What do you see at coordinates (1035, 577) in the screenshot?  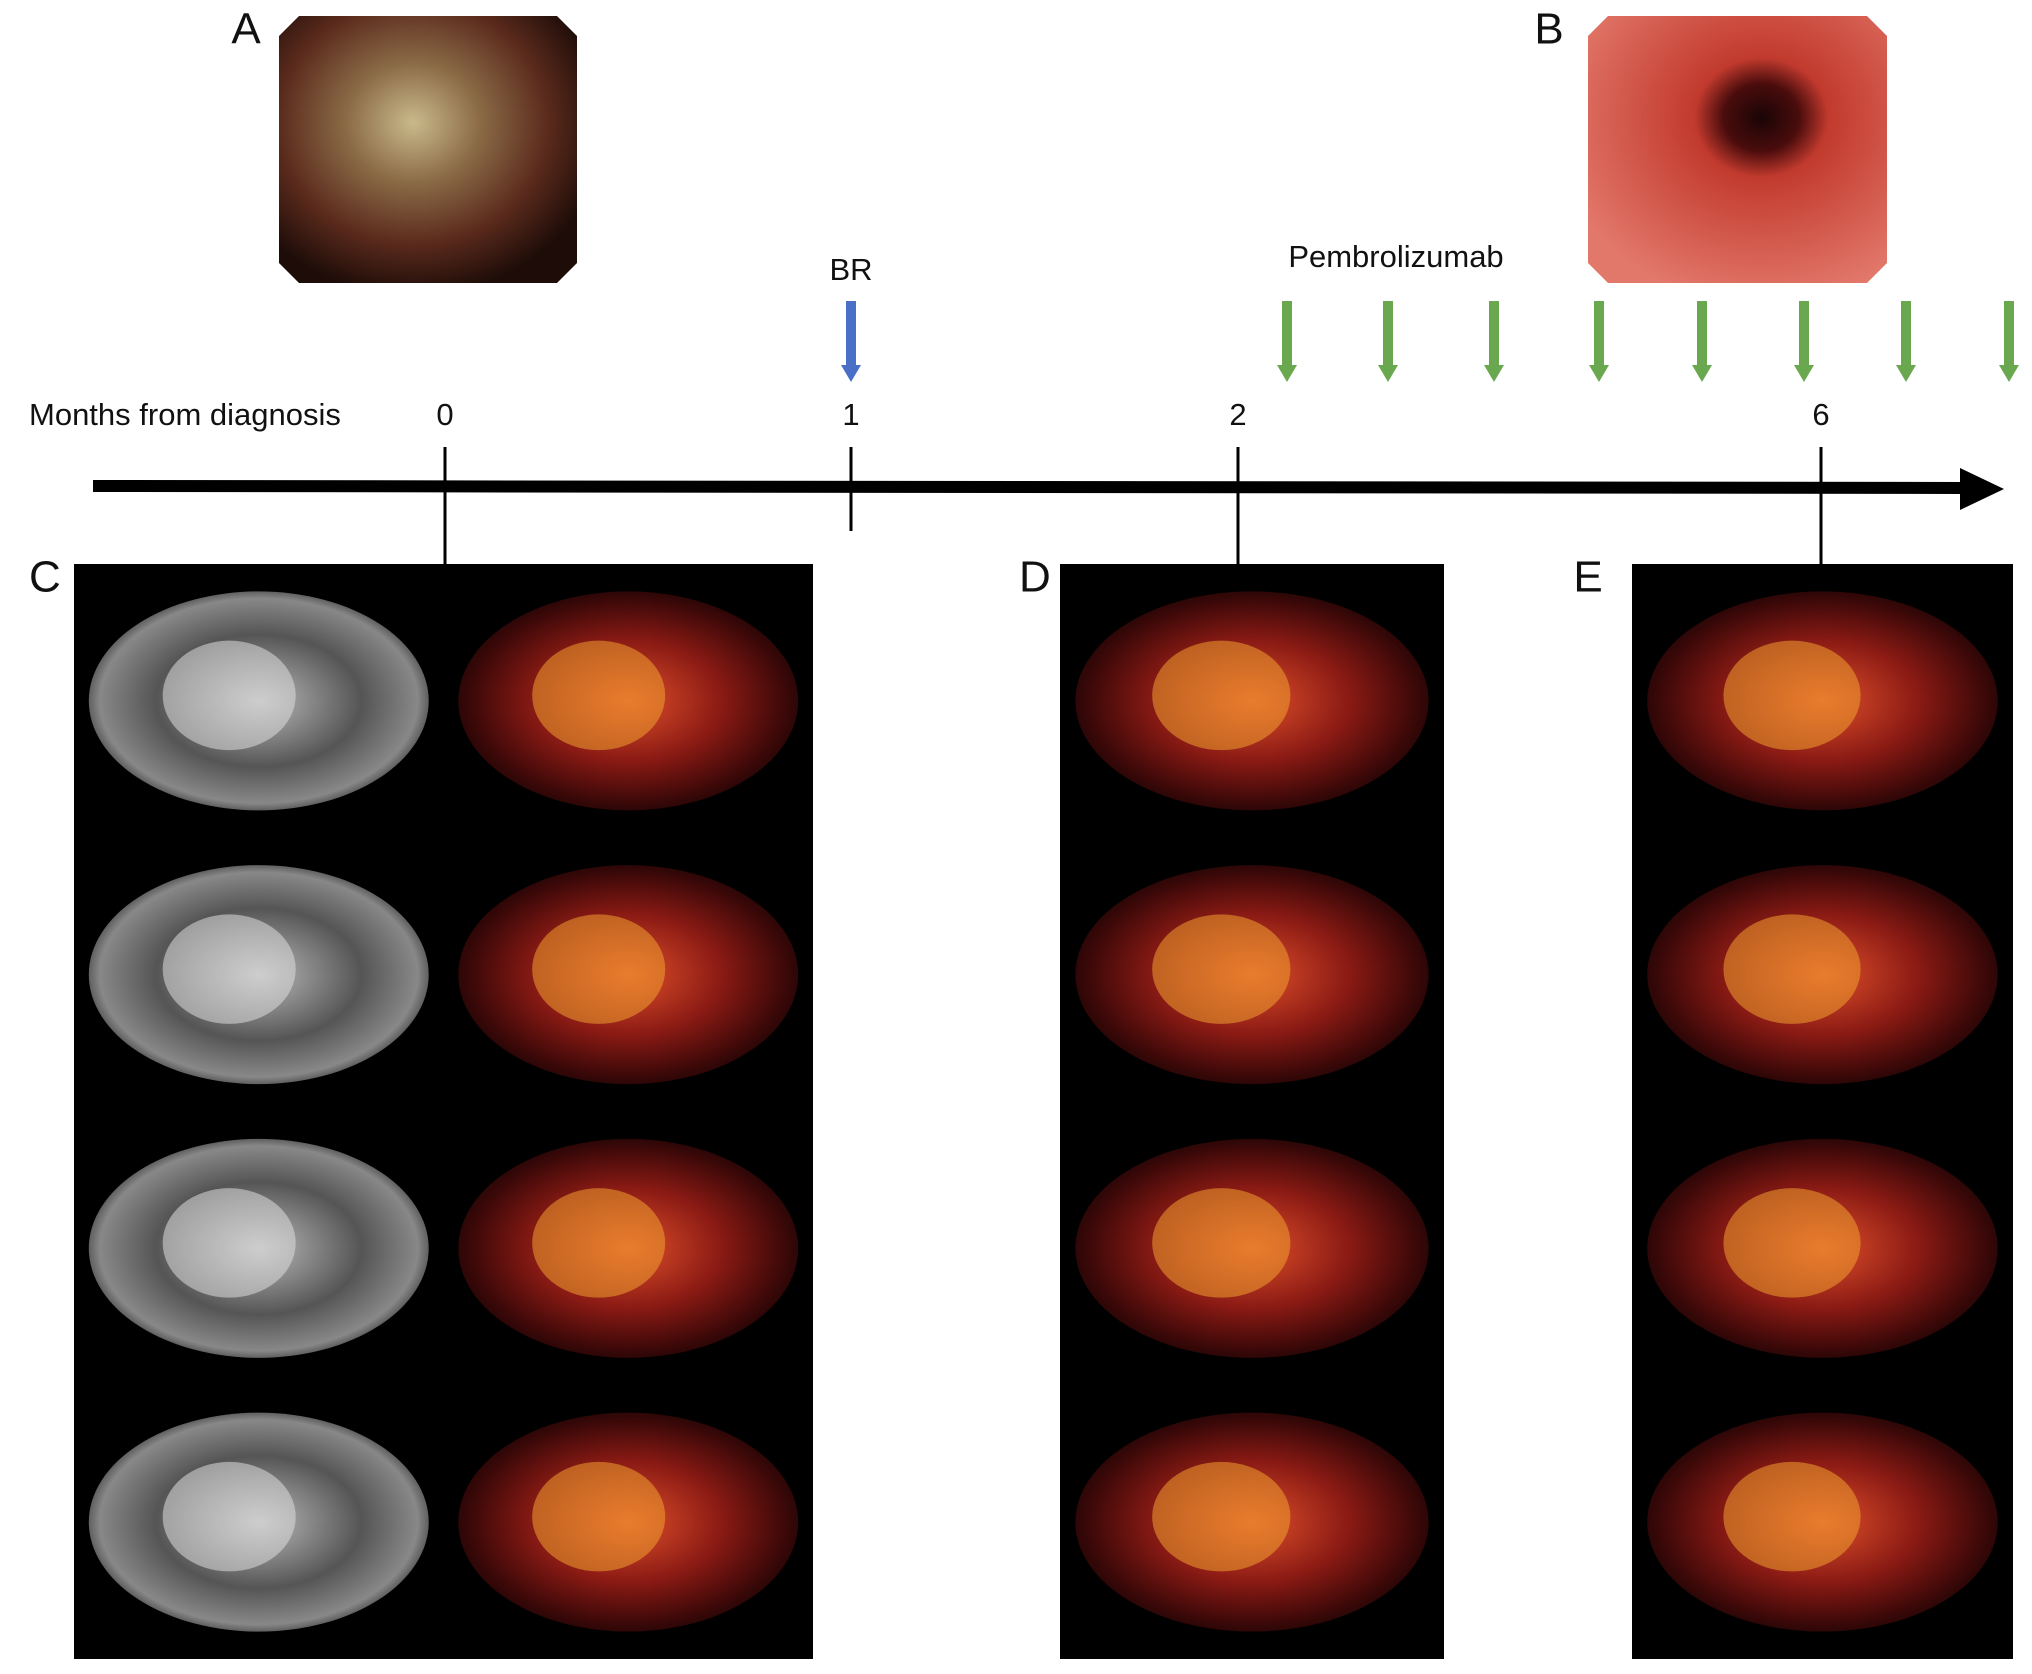 I see `panel-label: D` at bounding box center [1035, 577].